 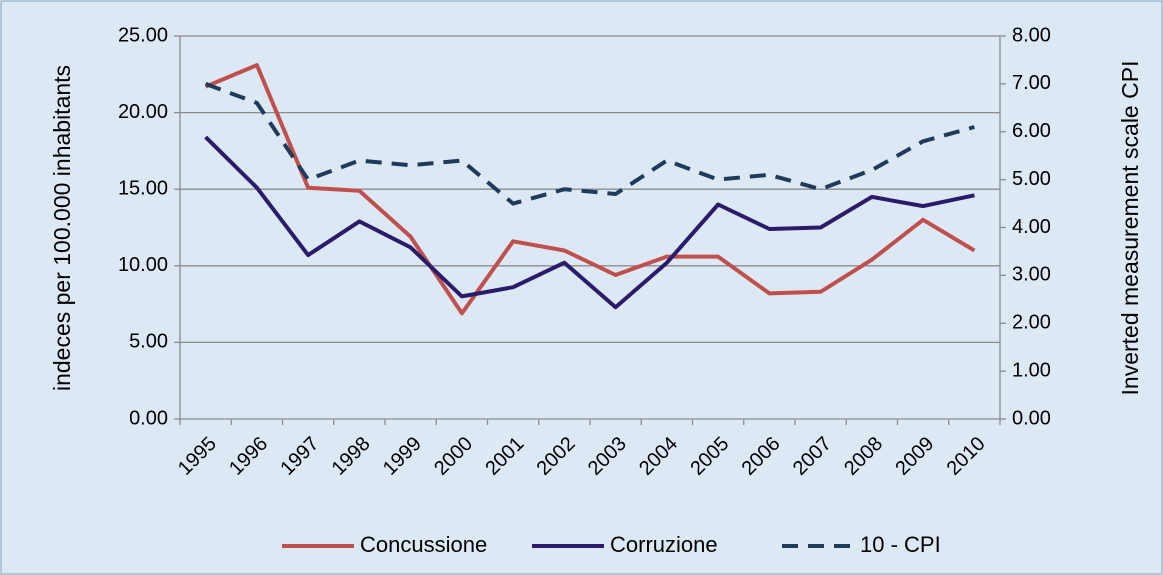 What do you see at coordinates (143, 35) in the screenshot?
I see `y-tick-label: 25.00` at bounding box center [143, 35].